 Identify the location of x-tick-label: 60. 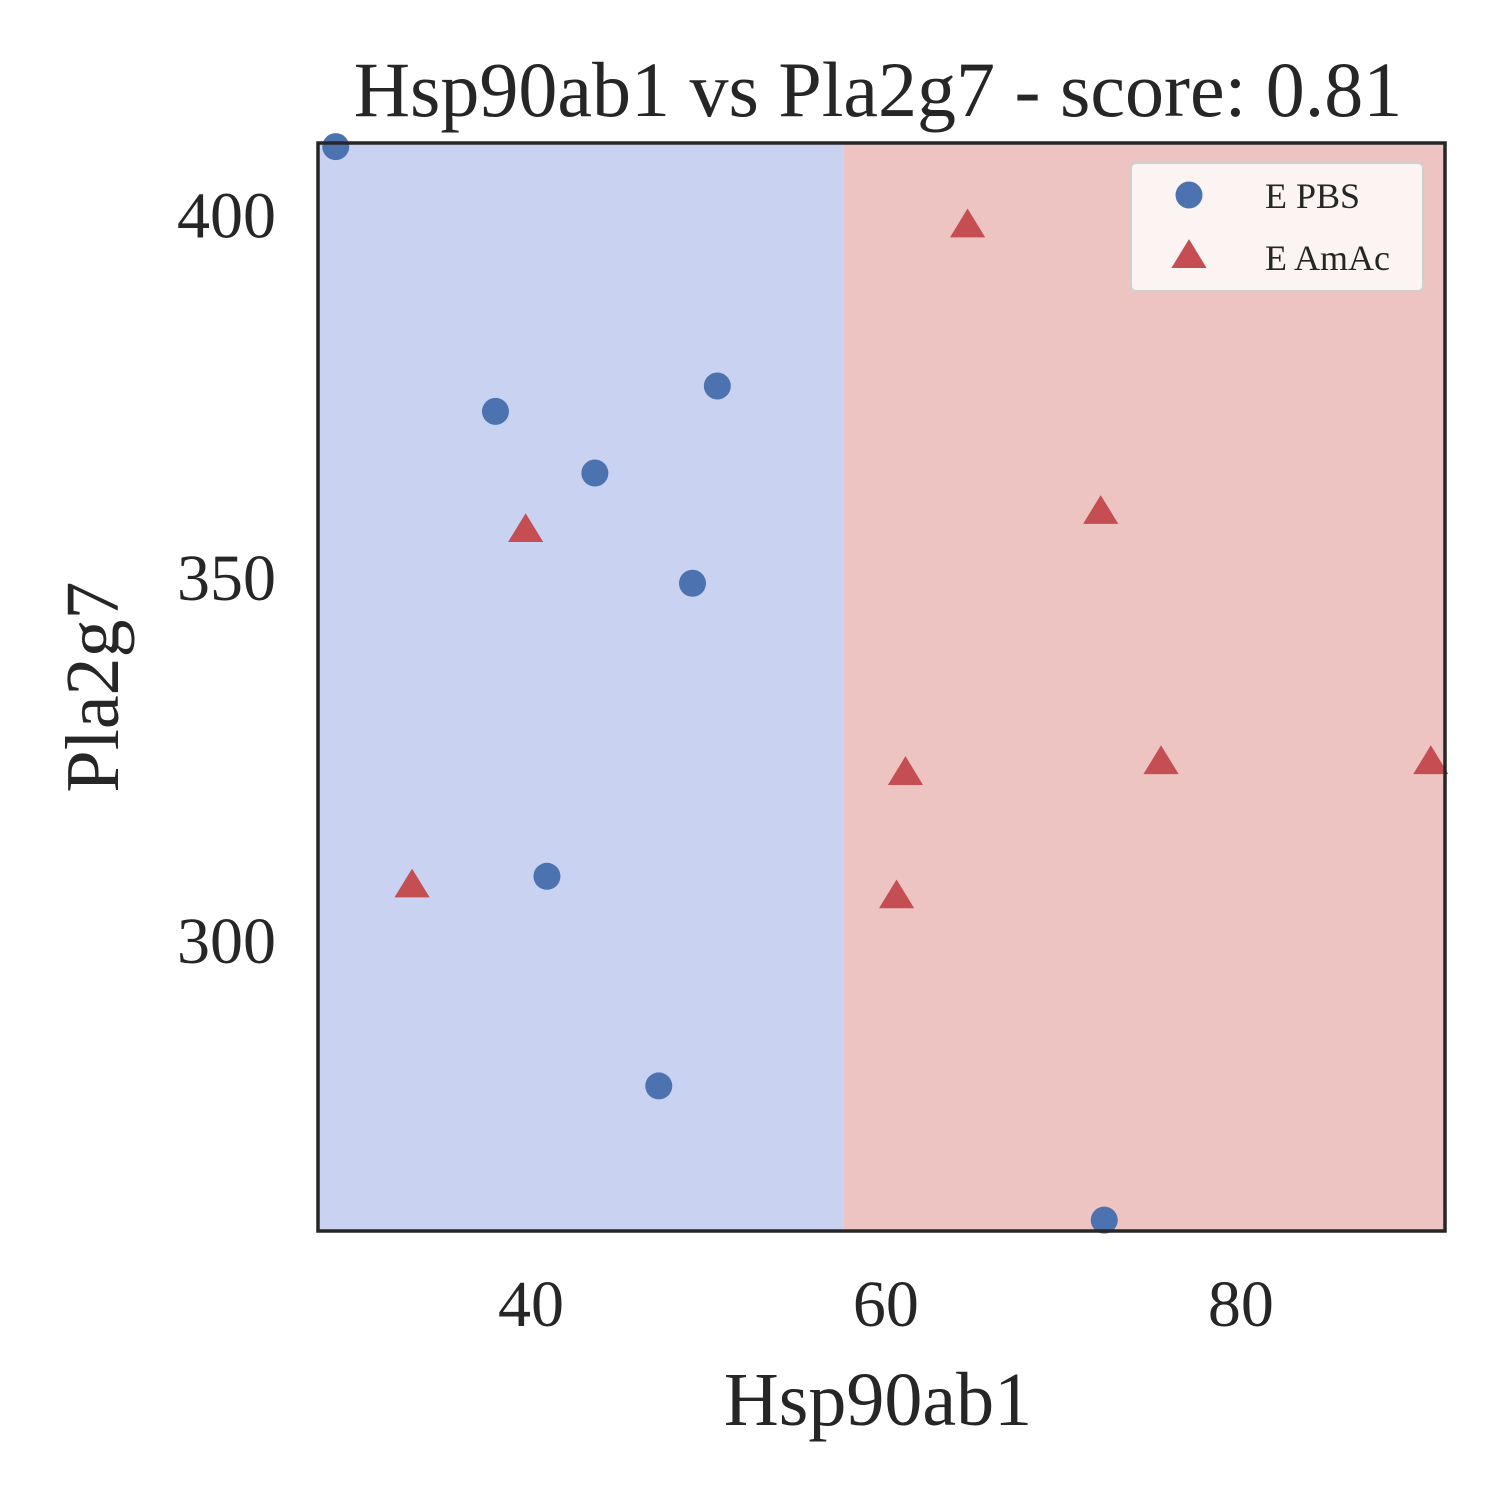
(886, 1304).